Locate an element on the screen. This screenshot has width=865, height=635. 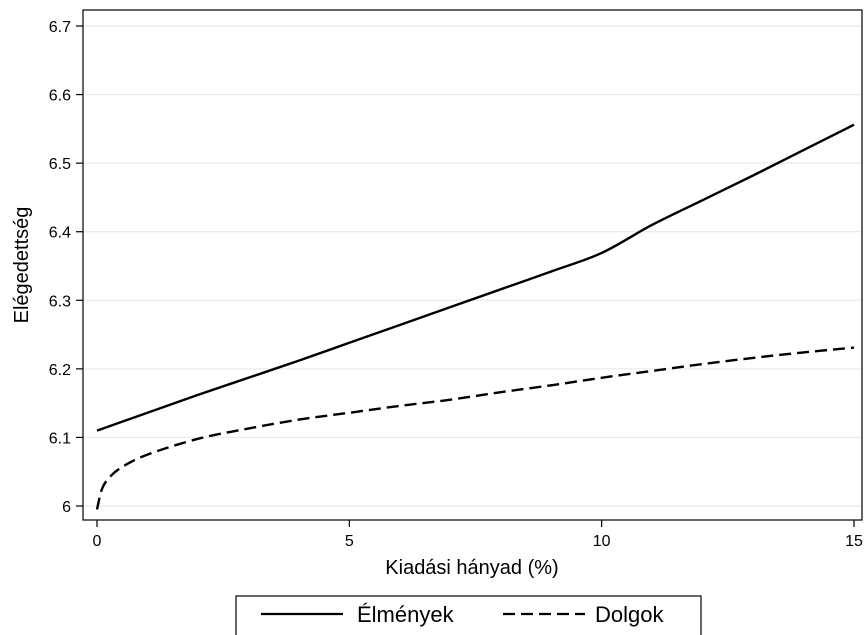
x-axis-title: Kiadási hányad (%) is located at coordinates (471, 568).